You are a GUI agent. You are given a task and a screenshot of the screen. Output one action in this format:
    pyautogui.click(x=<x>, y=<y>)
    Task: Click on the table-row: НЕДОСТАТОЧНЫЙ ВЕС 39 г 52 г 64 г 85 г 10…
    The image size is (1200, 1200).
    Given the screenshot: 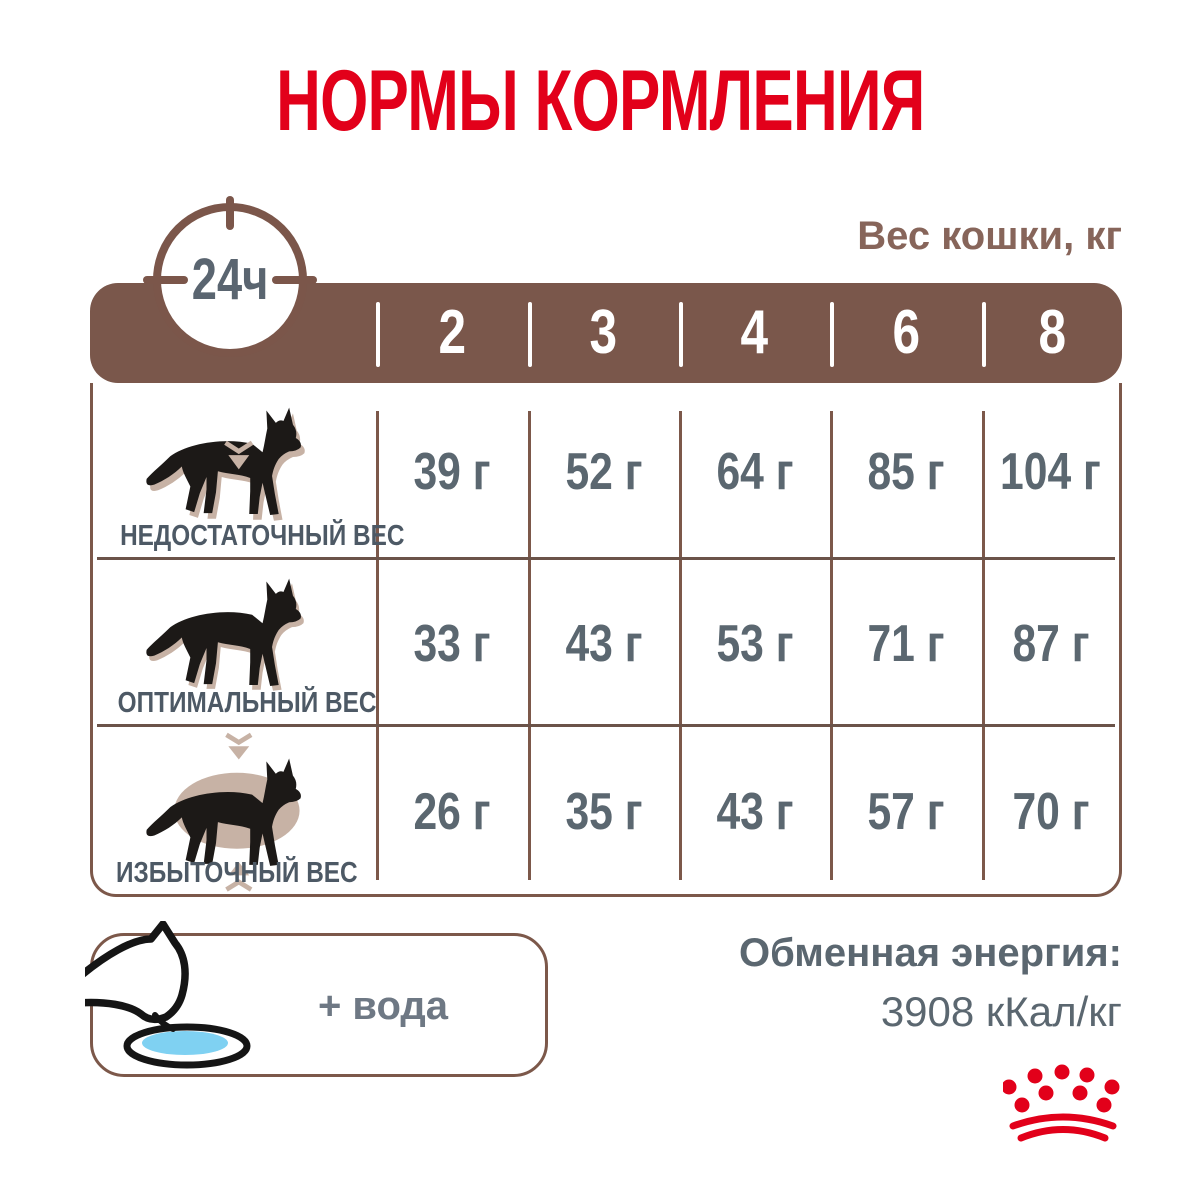 What is the action you would take?
    pyautogui.click(x=606, y=471)
    